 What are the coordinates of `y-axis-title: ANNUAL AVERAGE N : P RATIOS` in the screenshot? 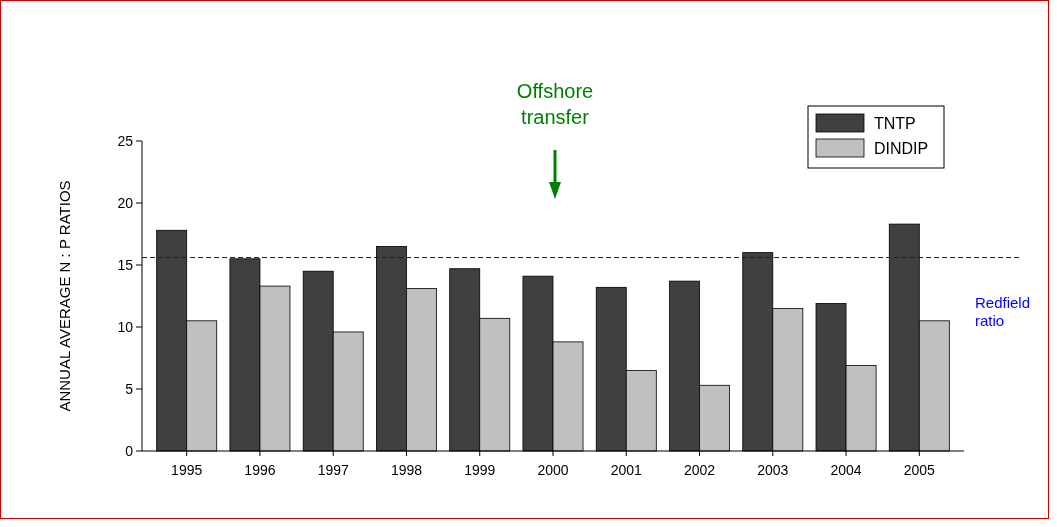 It's located at (64, 296).